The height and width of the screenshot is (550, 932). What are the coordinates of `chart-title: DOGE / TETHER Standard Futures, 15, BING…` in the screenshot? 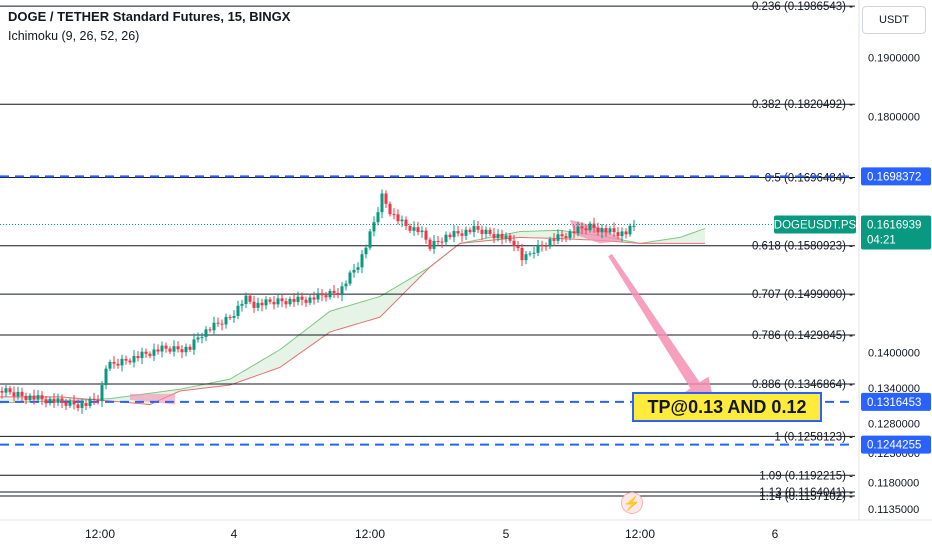 It's located at (149, 16).